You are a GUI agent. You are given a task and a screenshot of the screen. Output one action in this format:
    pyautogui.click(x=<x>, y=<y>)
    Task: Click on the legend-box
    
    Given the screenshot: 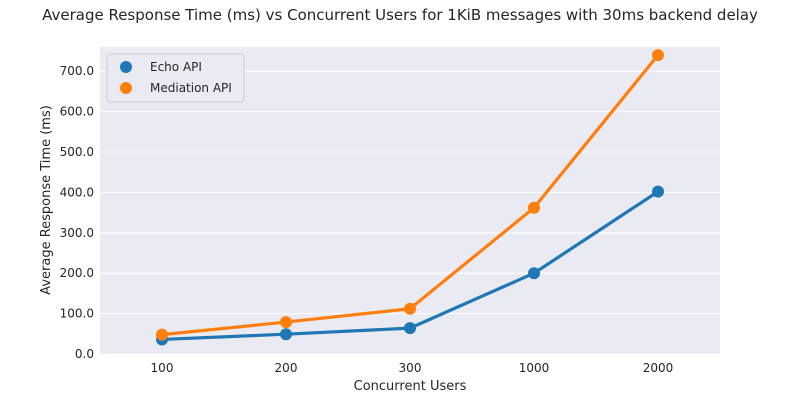 What is the action you would take?
    pyautogui.click(x=175, y=78)
    